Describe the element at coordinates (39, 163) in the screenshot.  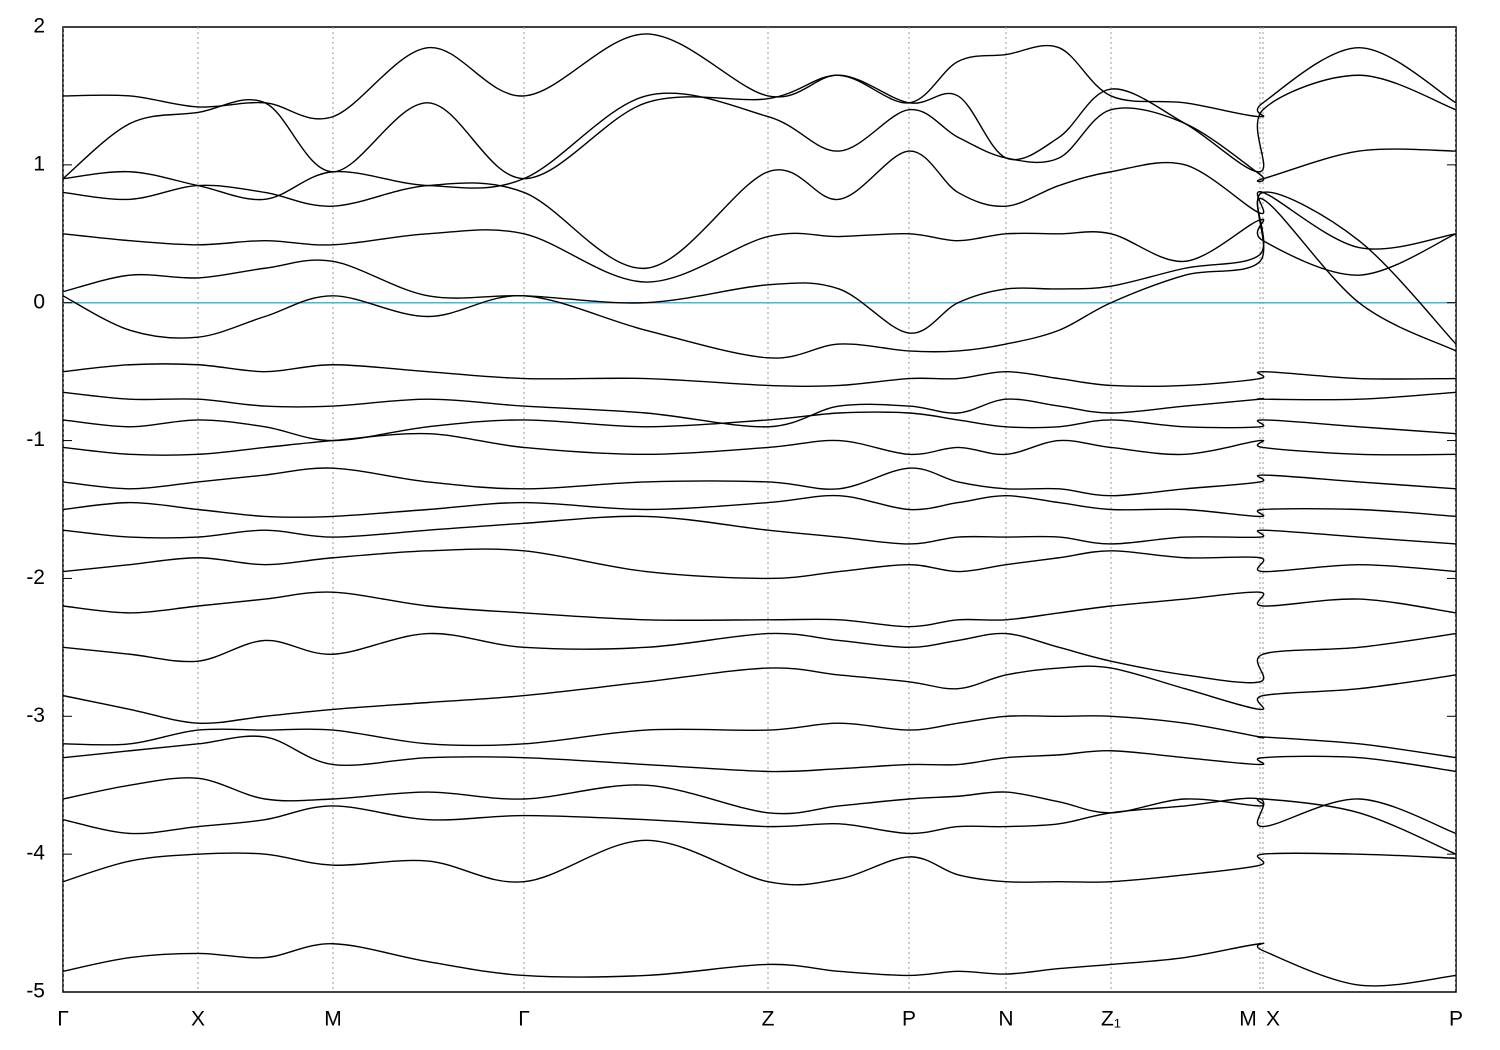
I see `y-tick-label: 1` at that location.